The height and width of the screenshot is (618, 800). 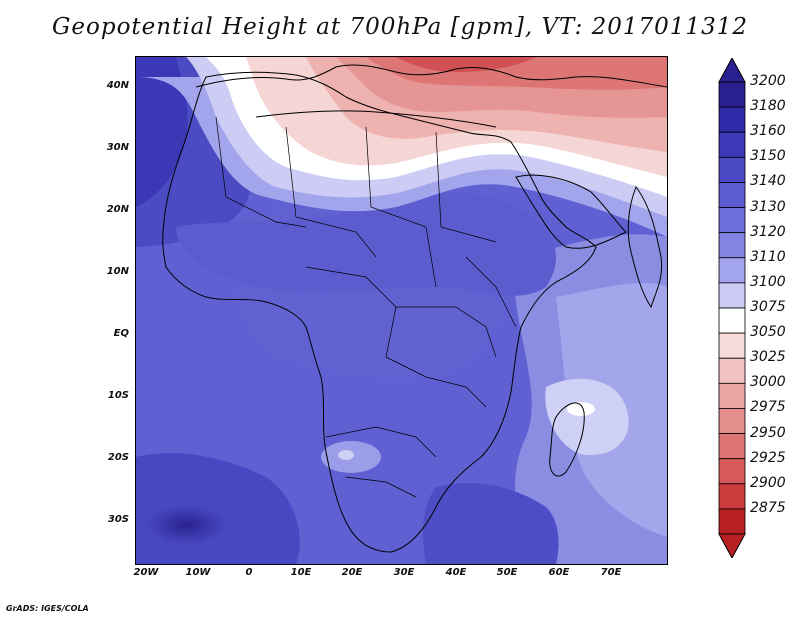 I want to click on colorbar-label-2975: 2975, so click(x=768, y=407).